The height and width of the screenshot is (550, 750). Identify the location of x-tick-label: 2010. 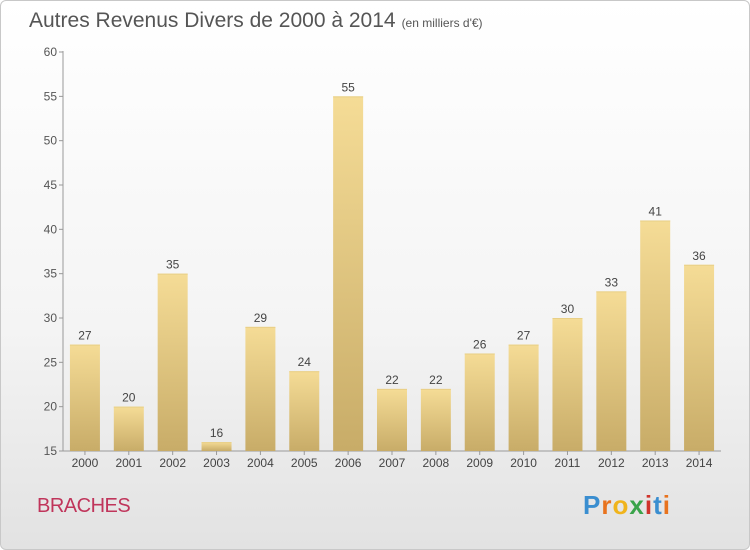
(523, 463).